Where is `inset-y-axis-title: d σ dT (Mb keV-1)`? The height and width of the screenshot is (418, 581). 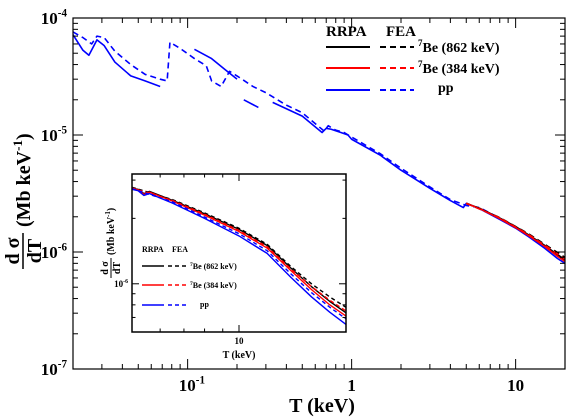 inset-y-axis-title: d σ dT (Mb keV-1) is located at coordinates (111, 243).